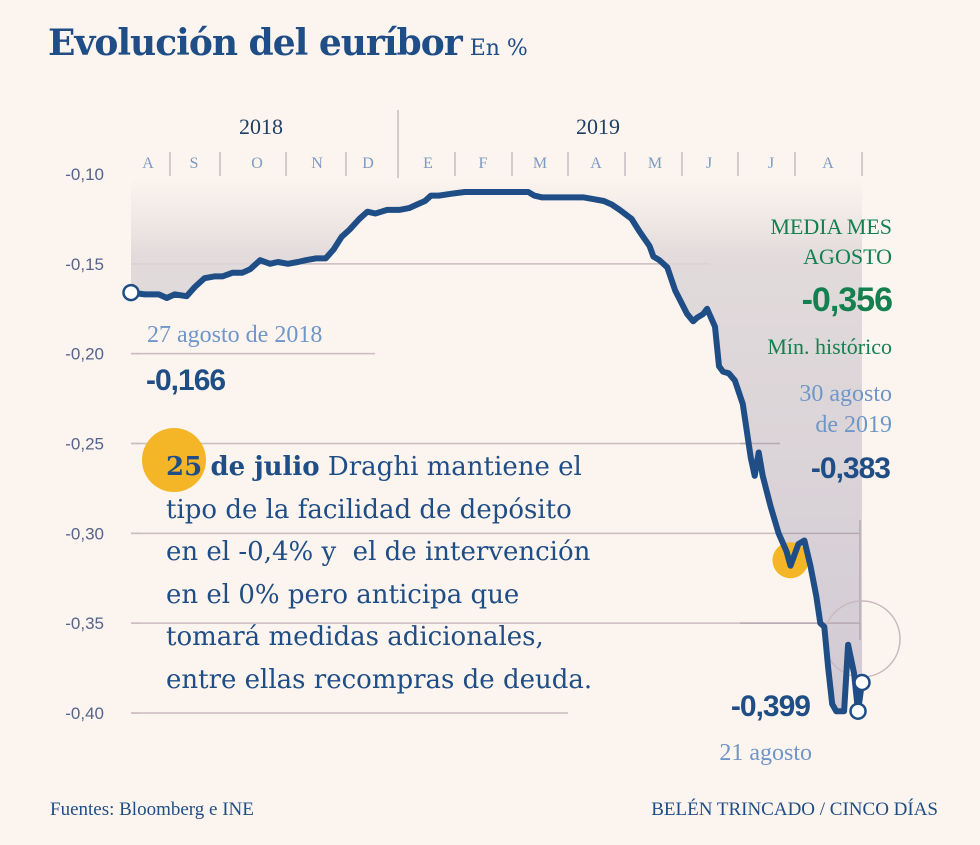 The image size is (980, 845). I want to click on chart-title-text: Evolución del euríbor, so click(255, 43).